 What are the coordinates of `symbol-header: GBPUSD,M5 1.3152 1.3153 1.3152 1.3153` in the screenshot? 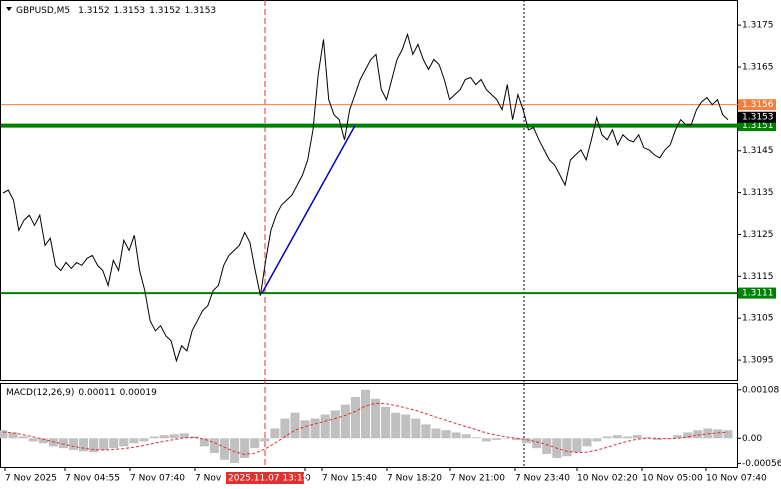 It's located at (116, 11).